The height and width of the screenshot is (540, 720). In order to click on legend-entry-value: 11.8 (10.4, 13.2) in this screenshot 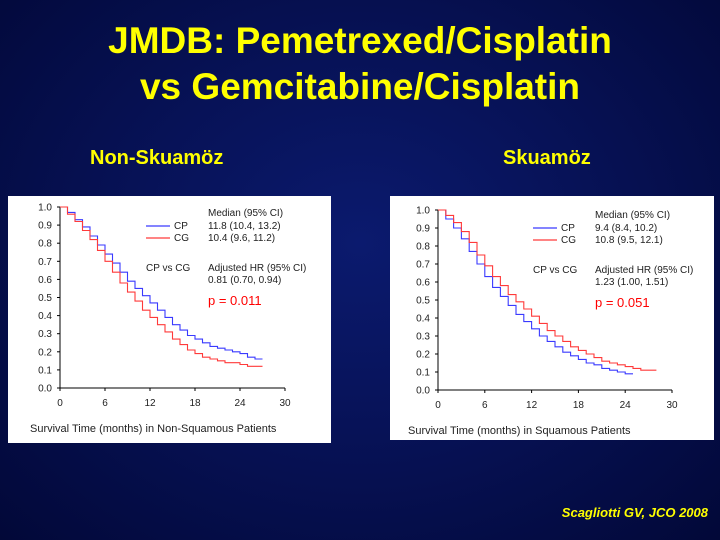, I will do `click(244, 226)`.